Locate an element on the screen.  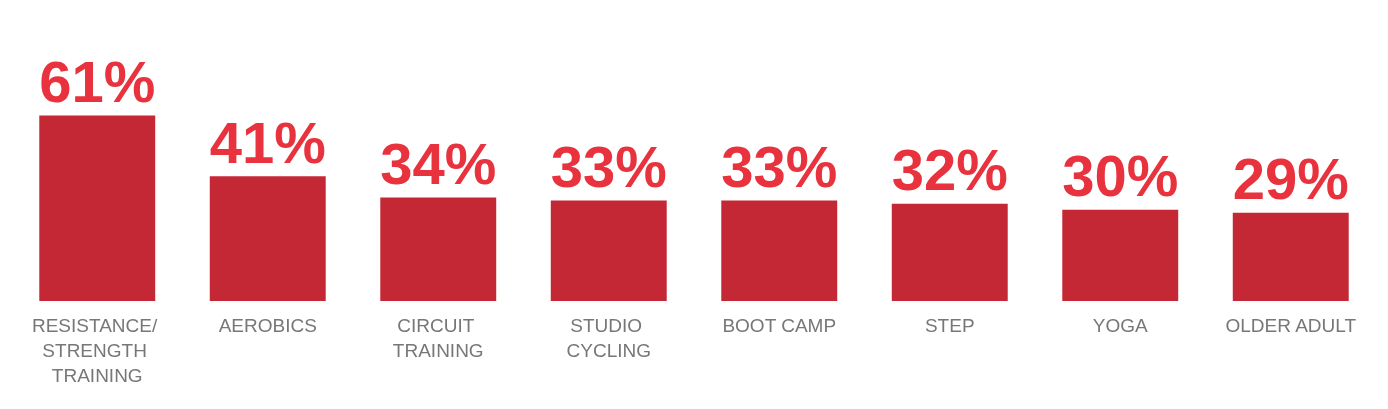
data-label: 34% is located at coordinates (438, 164).